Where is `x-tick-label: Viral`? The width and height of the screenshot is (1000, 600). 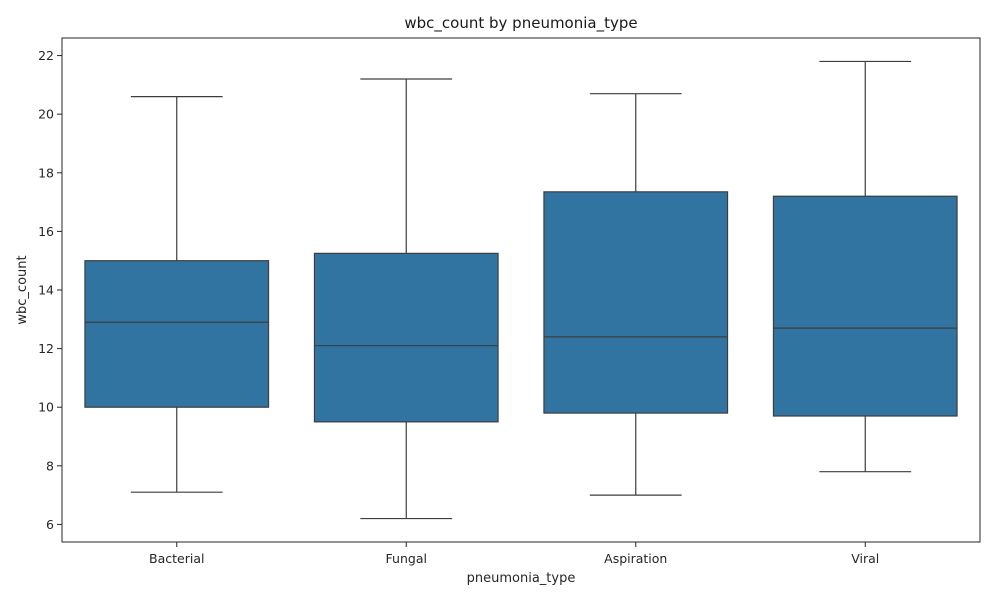 x-tick-label: Viral is located at coordinates (865, 558).